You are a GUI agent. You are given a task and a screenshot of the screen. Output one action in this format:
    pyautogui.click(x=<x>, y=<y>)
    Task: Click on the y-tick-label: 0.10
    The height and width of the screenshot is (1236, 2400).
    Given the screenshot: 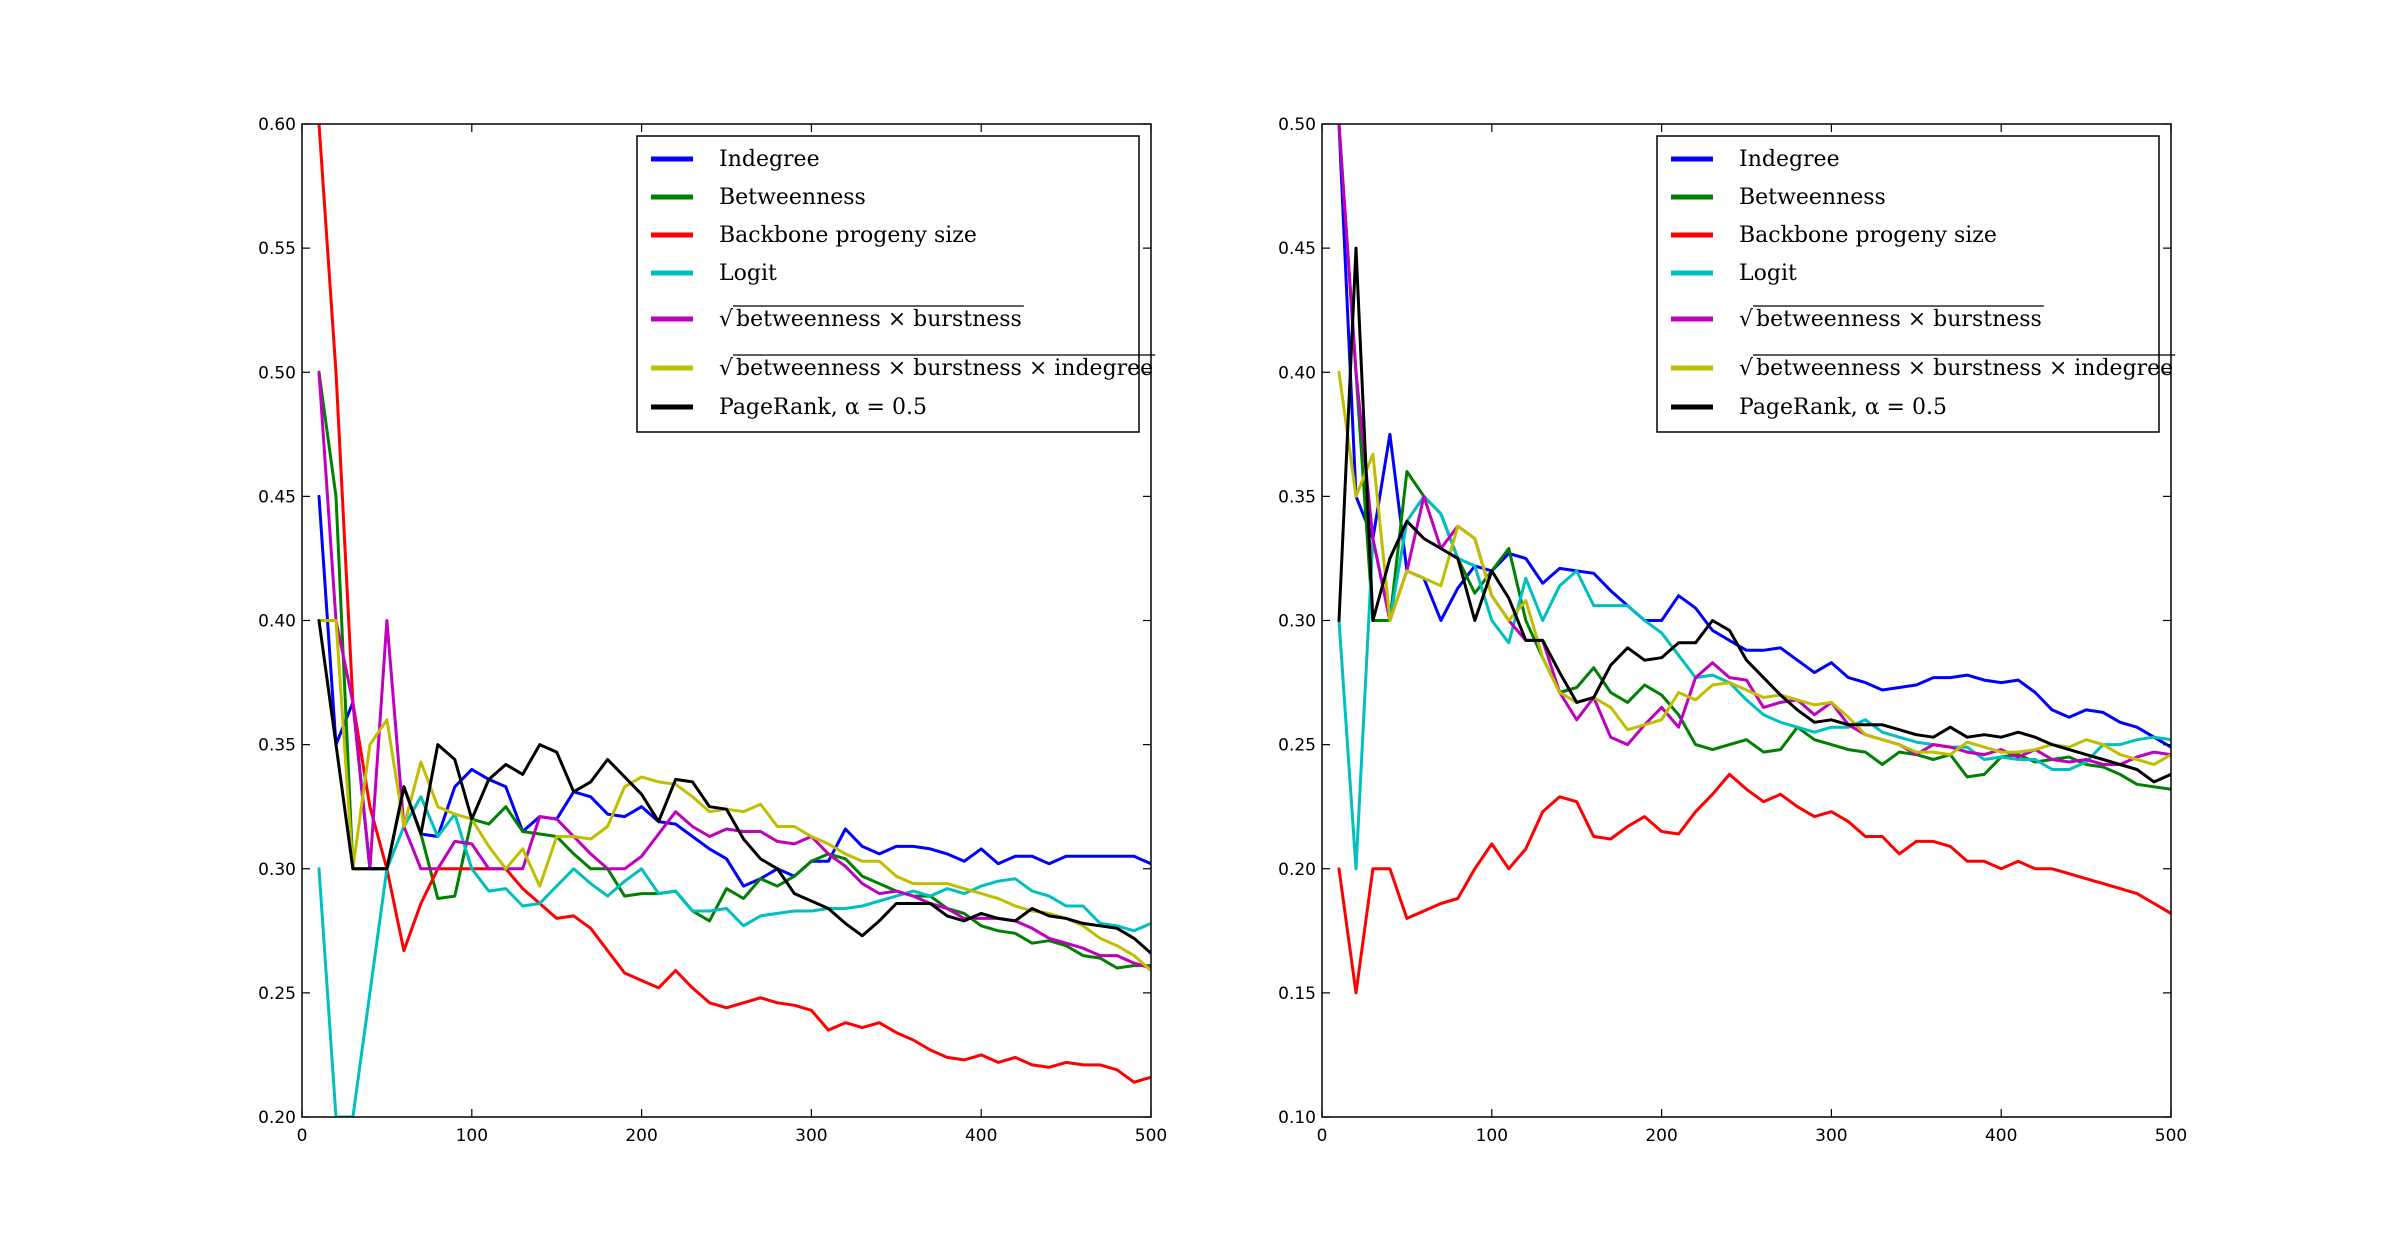 What is the action you would take?
    pyautogui.click(x=1297, y=1118)
    